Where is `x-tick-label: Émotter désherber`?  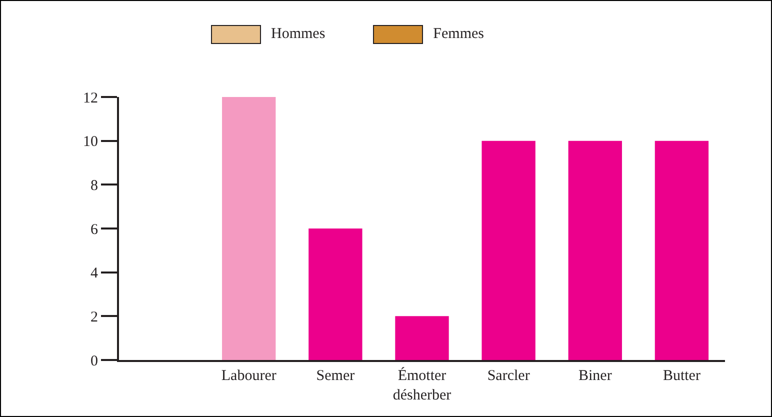 x-tick-label: Émotter désherber is located at coordinates (422, 385).